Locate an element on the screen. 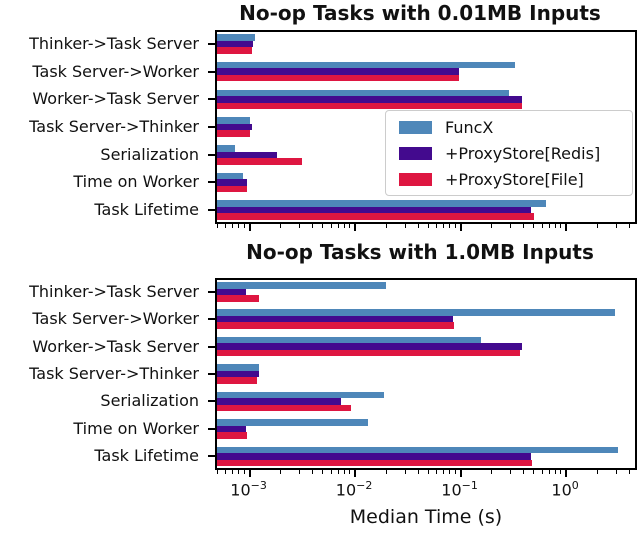  legend-label: +ProxyStore[File] is located at coordinates (514, 179).